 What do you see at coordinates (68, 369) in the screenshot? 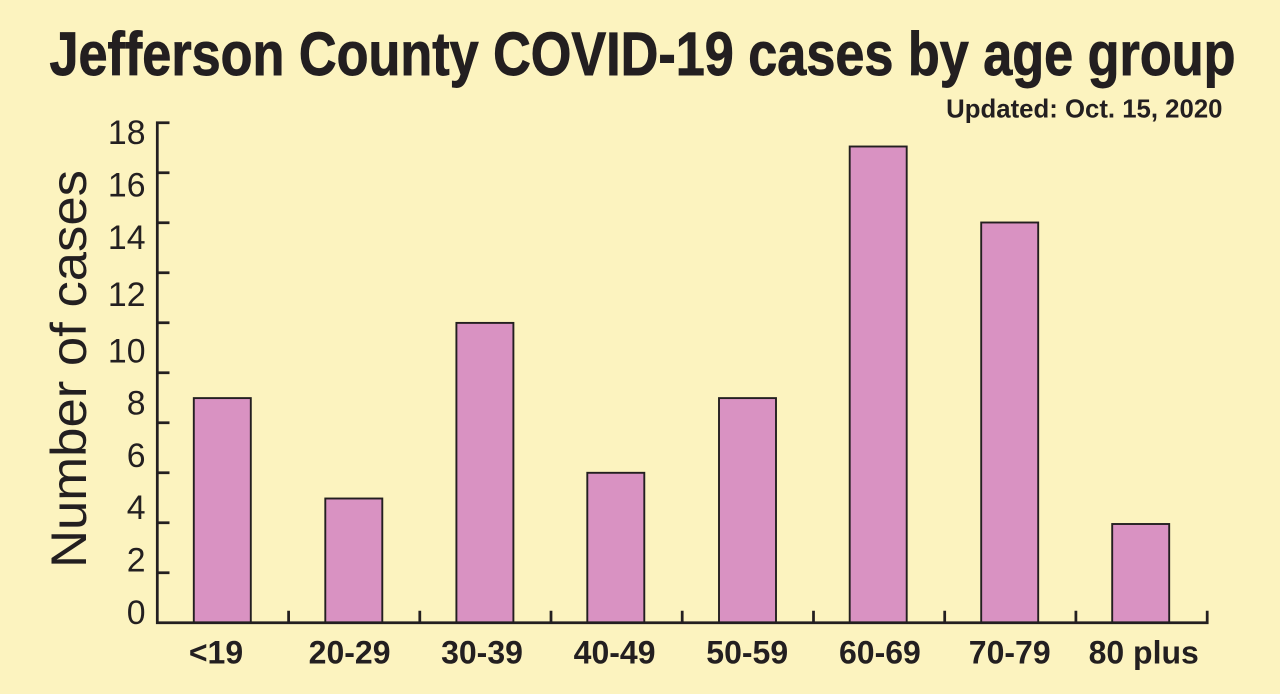
I see `svg-text: Number of cases` at bounding box center [68, 369].